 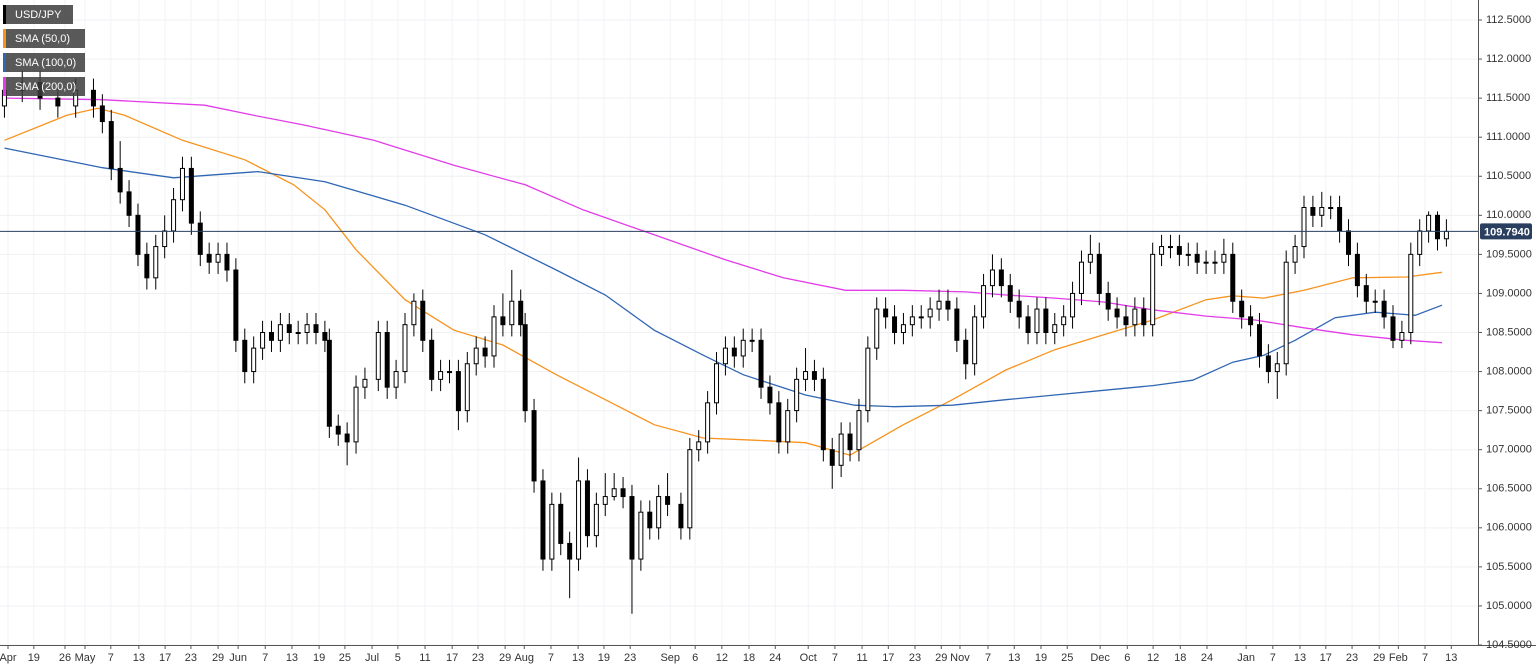 I want to click on y-tick-label: 110.5000, so click(x=1508, y=176).